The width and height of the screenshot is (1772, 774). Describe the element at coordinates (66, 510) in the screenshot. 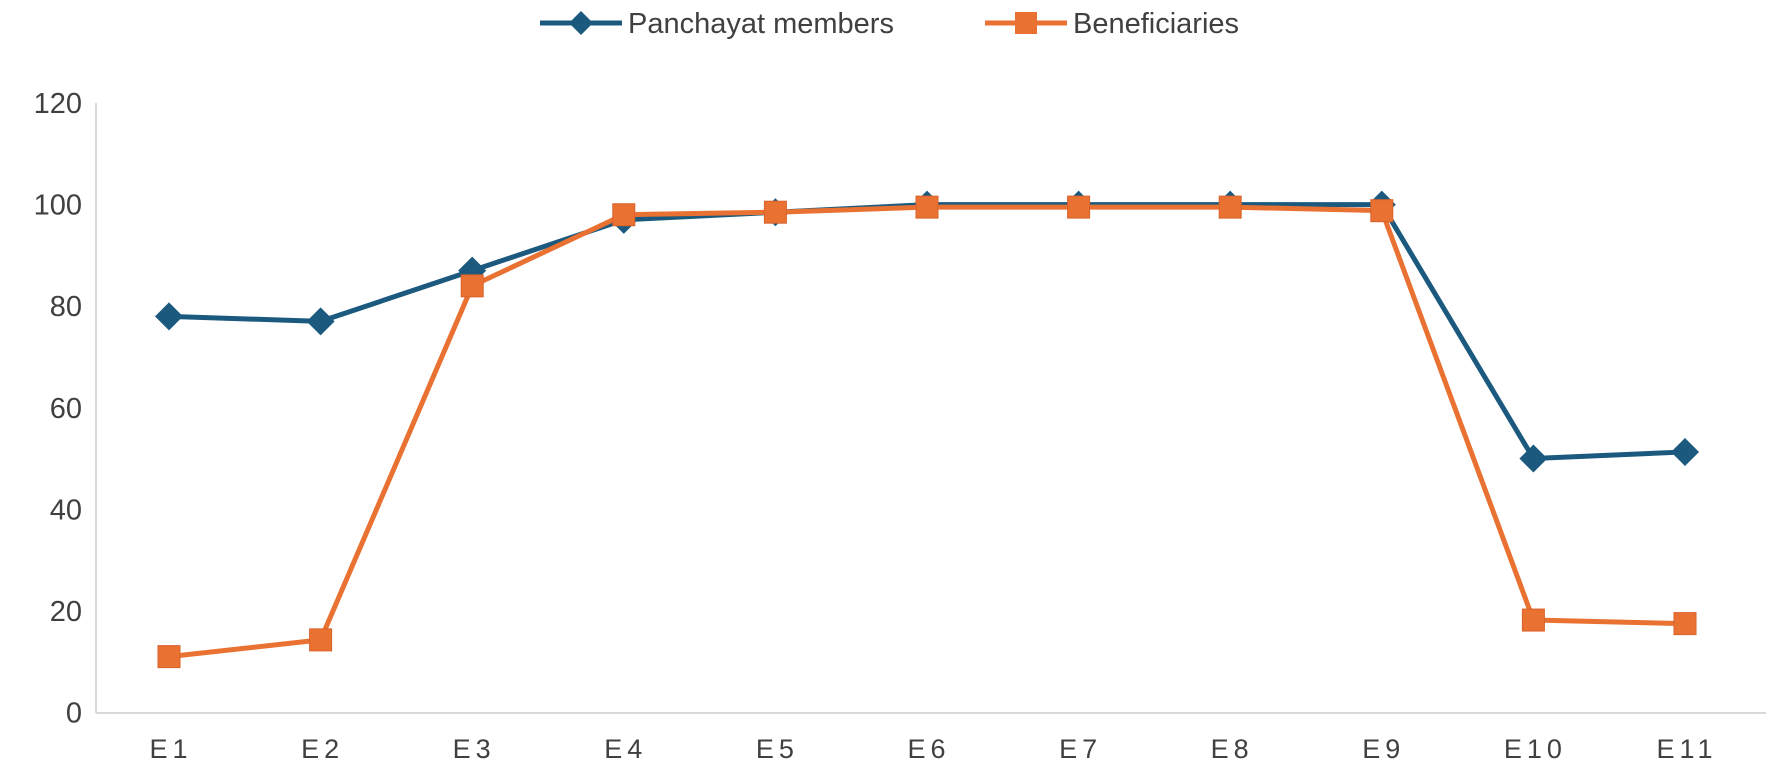

I see `y-tick-label: 40` at that location.